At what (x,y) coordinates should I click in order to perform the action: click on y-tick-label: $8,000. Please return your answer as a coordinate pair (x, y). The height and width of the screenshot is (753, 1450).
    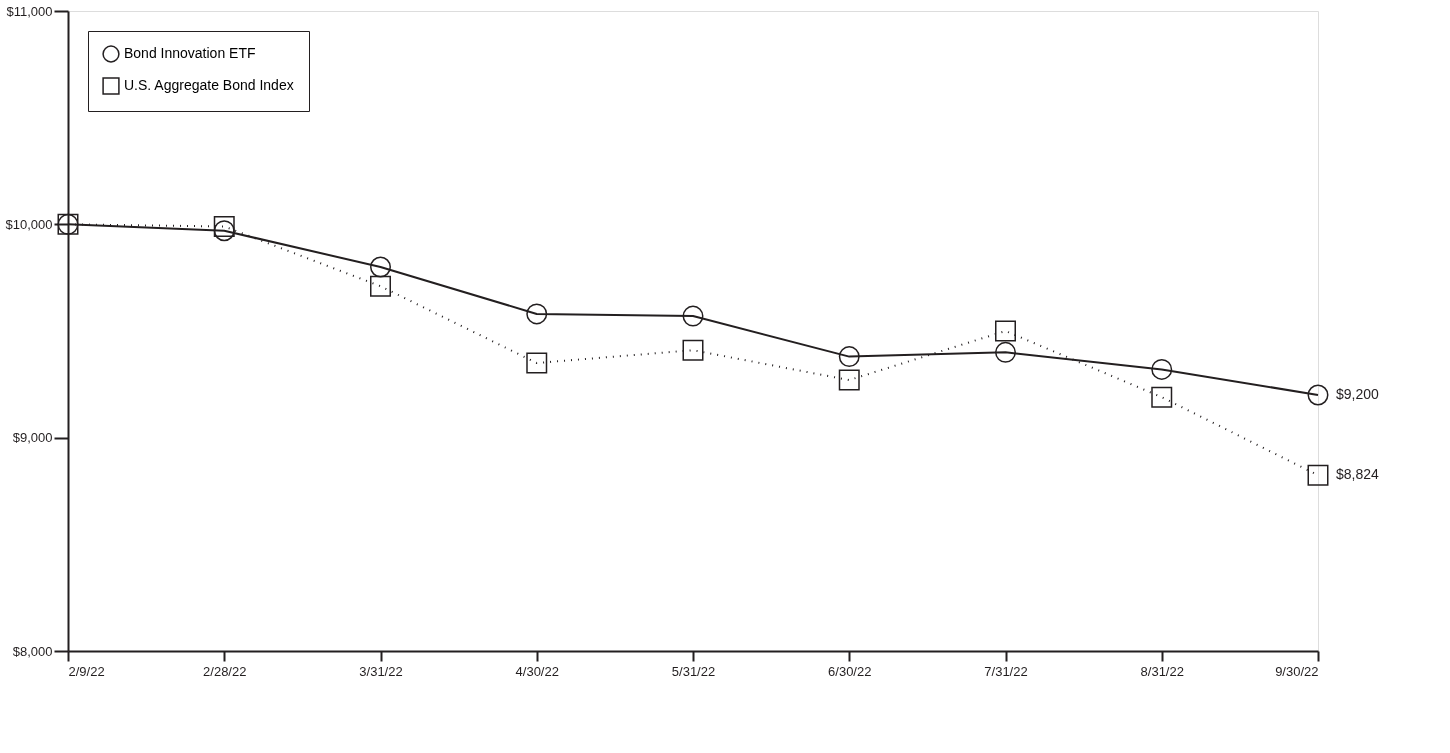
    Looking at the image, I should click on (32, 651).